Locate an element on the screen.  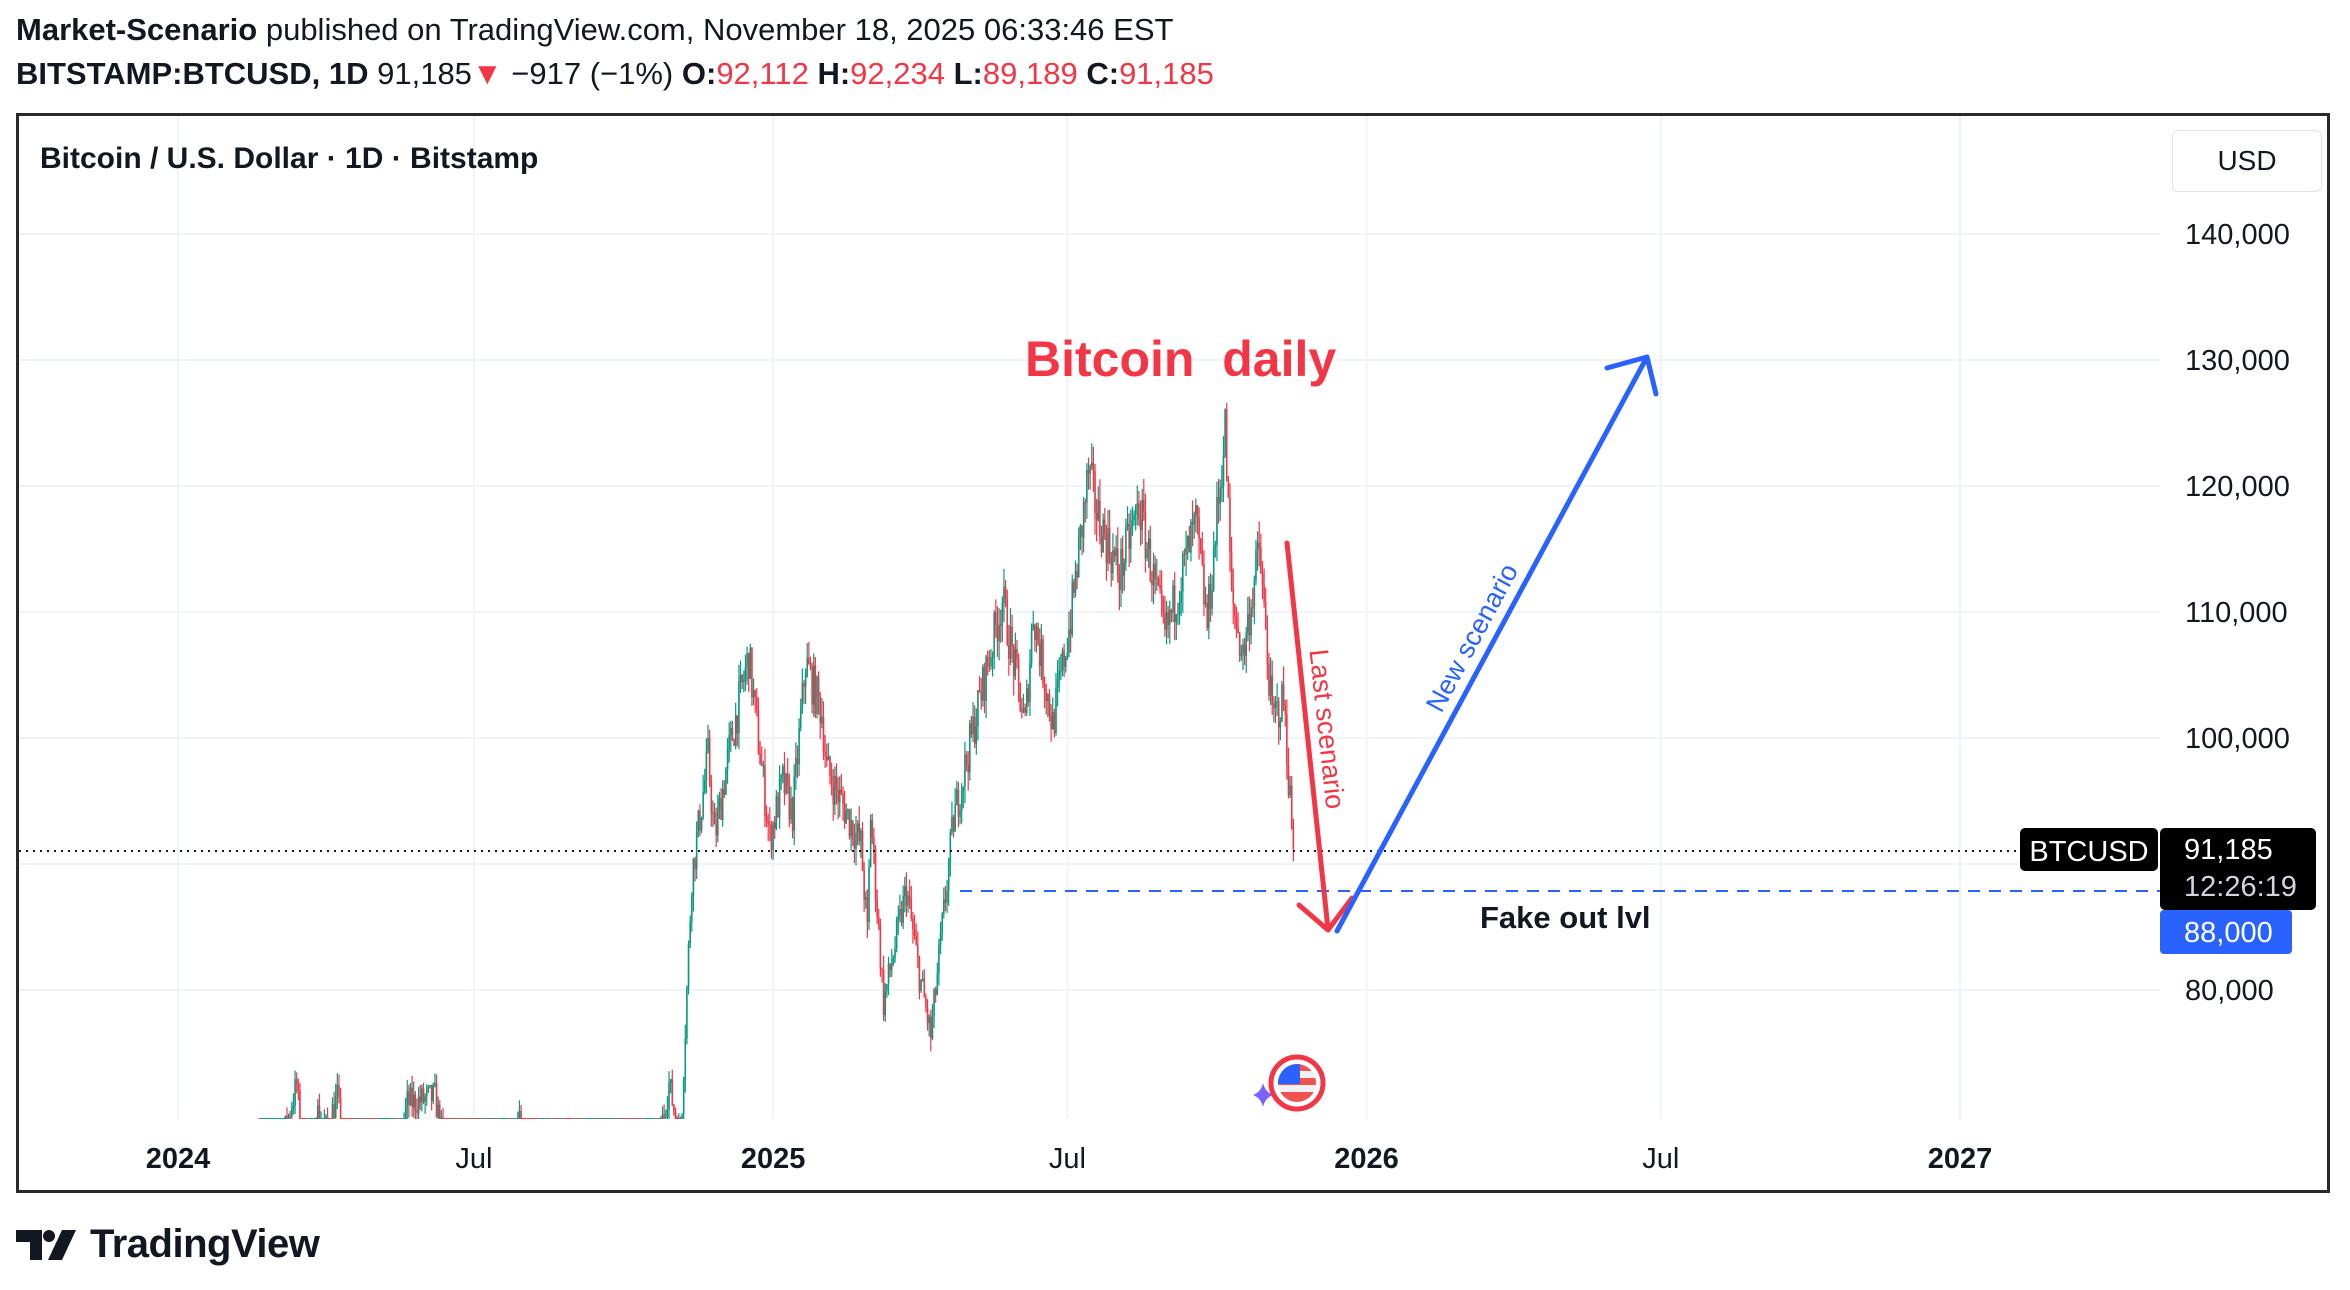
tradingview-logo: TradingView is located at coordinates (168, 1244).